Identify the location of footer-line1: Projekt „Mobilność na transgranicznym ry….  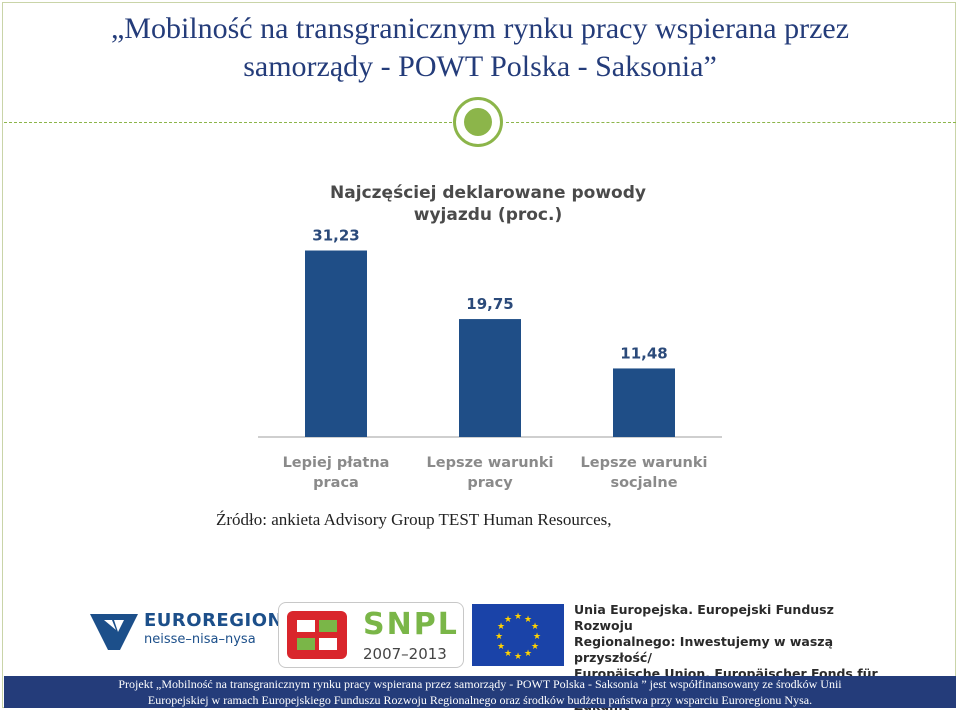
(480, 684).